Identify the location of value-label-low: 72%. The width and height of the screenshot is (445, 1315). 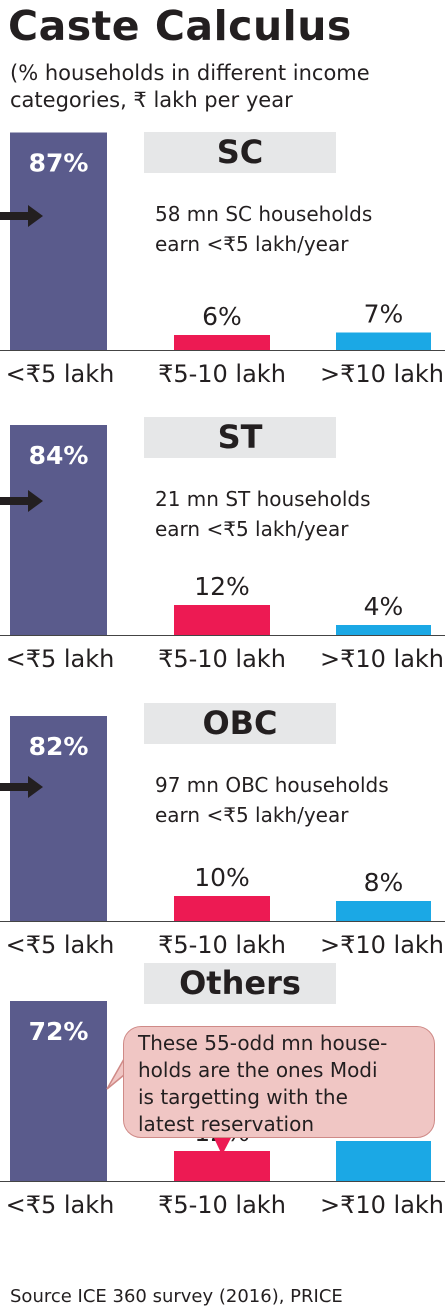
(59, 1031).